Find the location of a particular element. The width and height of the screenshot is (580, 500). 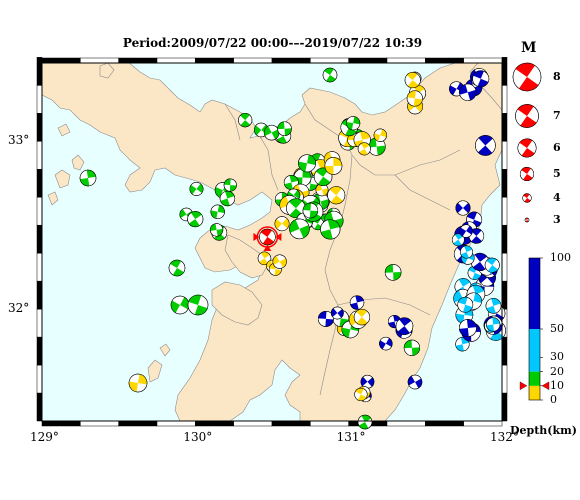

main-event-mechanism is located at coordinates (267, 237).